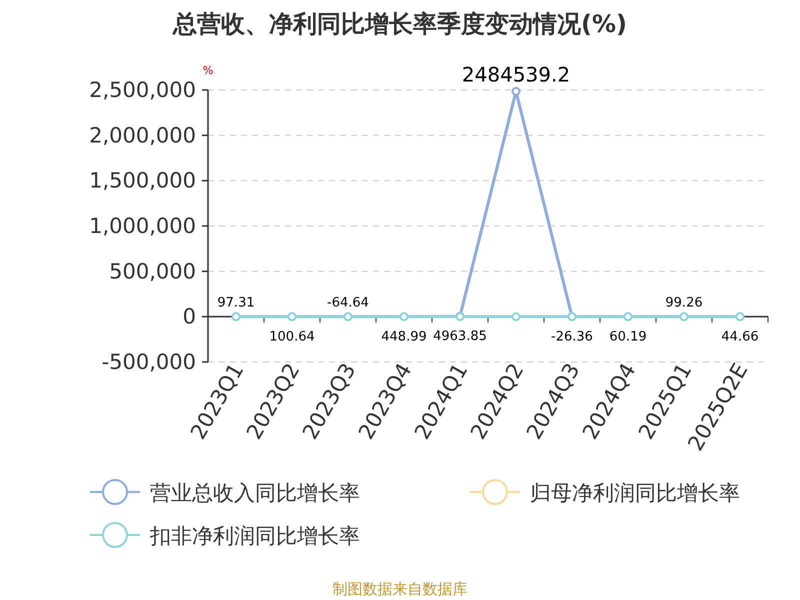 The image size is (800, 600). Describe the element at coordinates (635, 493) in the screenshot. I see `legend-label: 归母净利润同比增长率` at that location.